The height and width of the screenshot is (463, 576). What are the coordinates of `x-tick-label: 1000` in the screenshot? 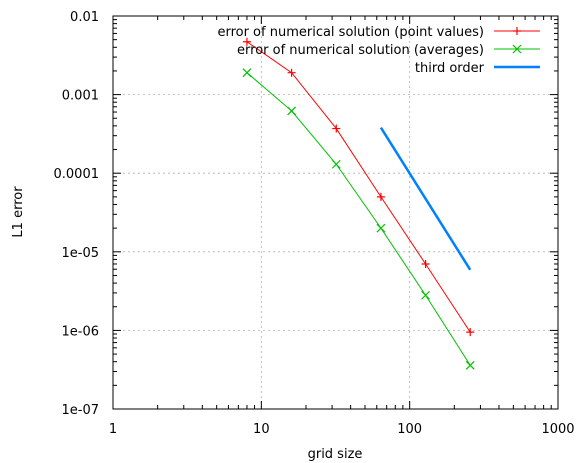 It's located at (557, 429).